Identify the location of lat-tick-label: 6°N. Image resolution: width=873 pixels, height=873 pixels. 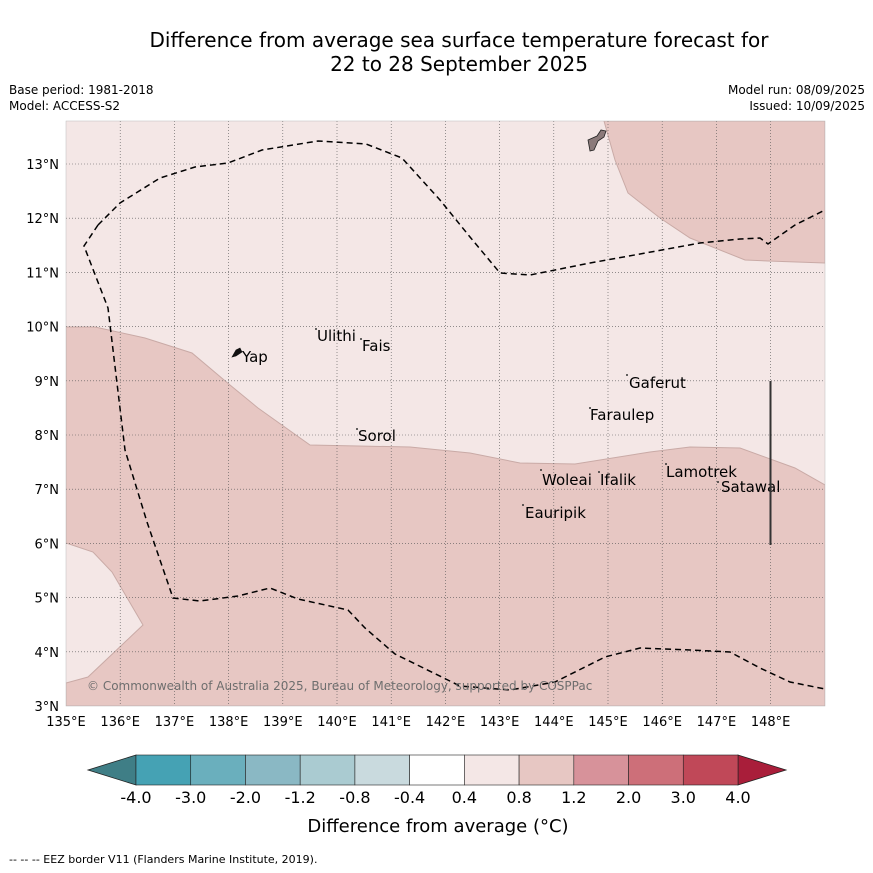
(47, 544).